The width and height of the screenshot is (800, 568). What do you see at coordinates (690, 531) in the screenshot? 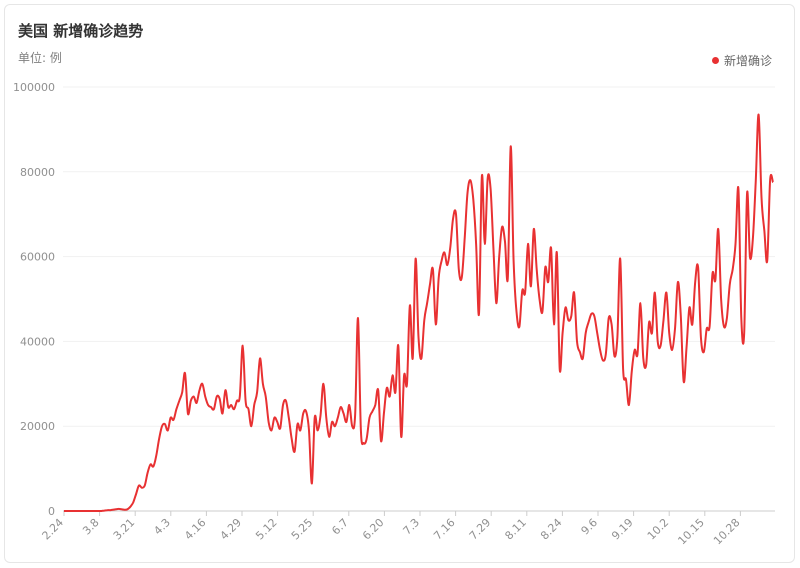
I see `x-tick-label: 10.15` at bounding box center [690, 531].